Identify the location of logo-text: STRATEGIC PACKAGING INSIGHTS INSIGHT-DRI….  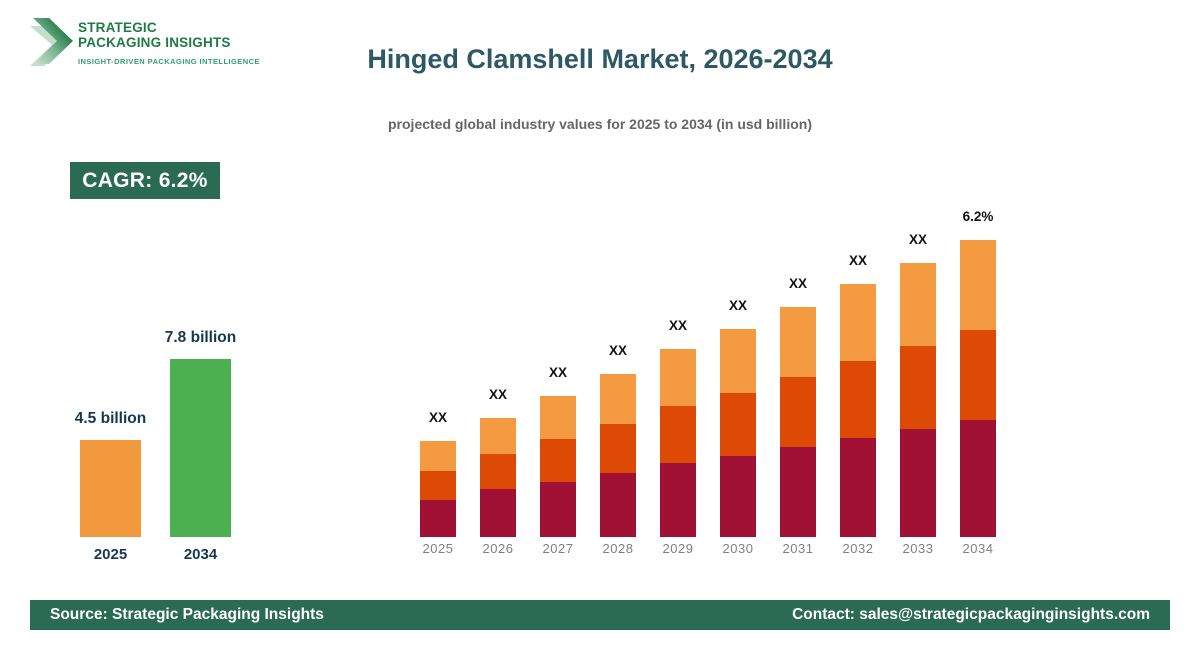
(169, 38).